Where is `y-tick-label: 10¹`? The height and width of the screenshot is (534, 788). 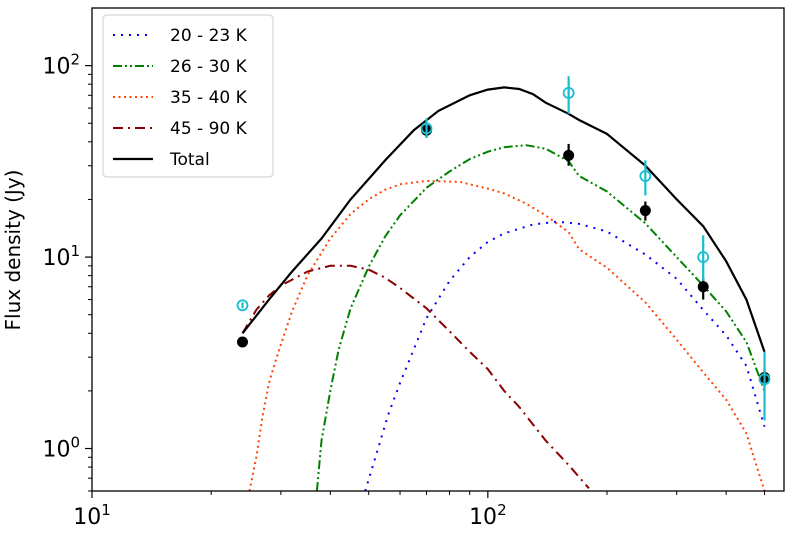 y-tick-label: 10¹ is located at coordinates (61, 256).